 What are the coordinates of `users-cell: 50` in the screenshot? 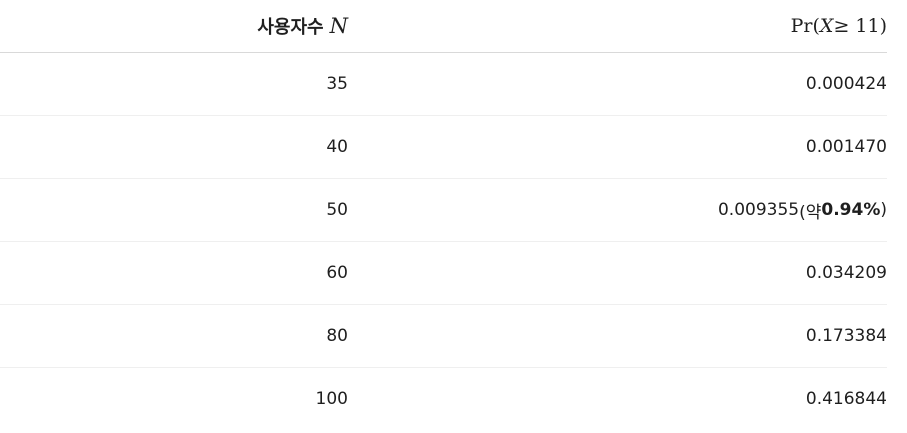 It's located at (337, 210).